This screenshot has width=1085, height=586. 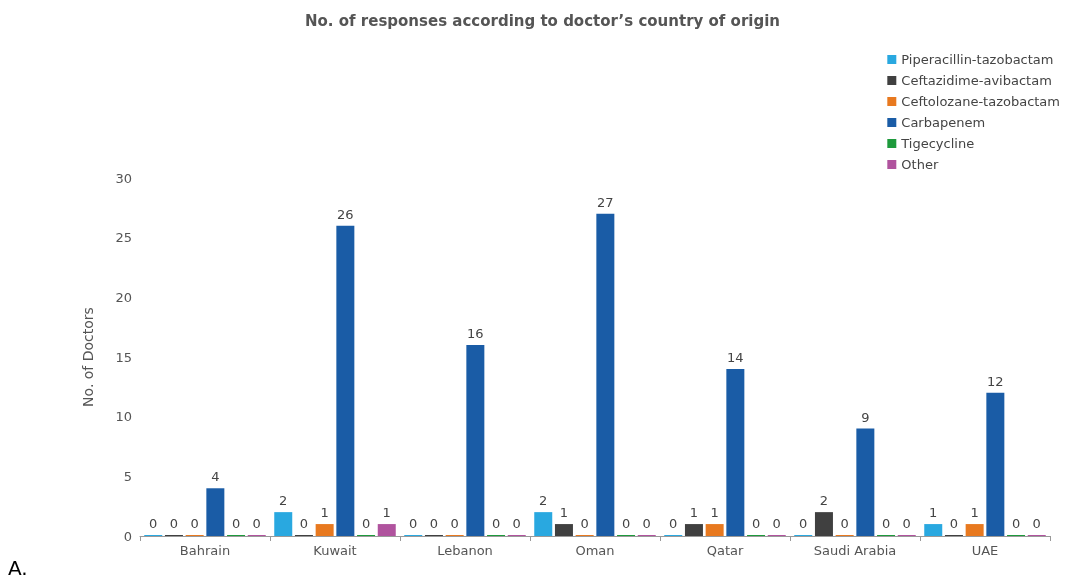 I want to click on chart-title: No. of responses according to doctor’s country of origin, so click(x=542, y=20).